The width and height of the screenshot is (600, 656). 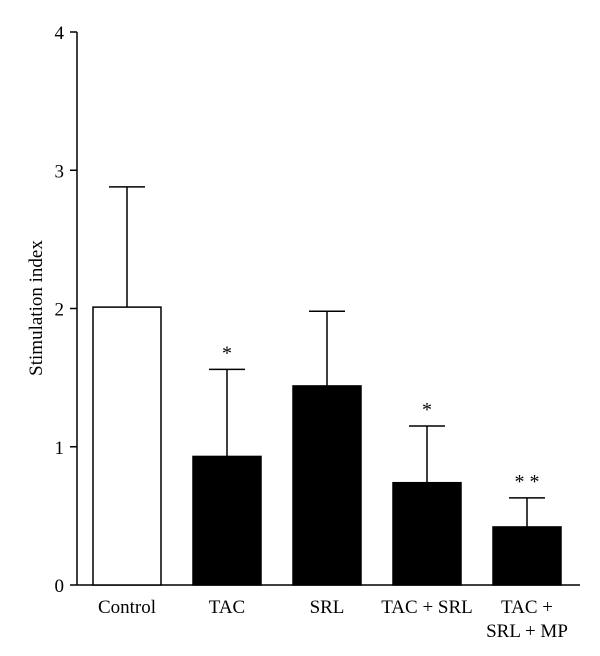 What do you see at coordinates (60, 33) in the screenshot?
I see `y-tick-label: 4` at bounding box center [60, 33].